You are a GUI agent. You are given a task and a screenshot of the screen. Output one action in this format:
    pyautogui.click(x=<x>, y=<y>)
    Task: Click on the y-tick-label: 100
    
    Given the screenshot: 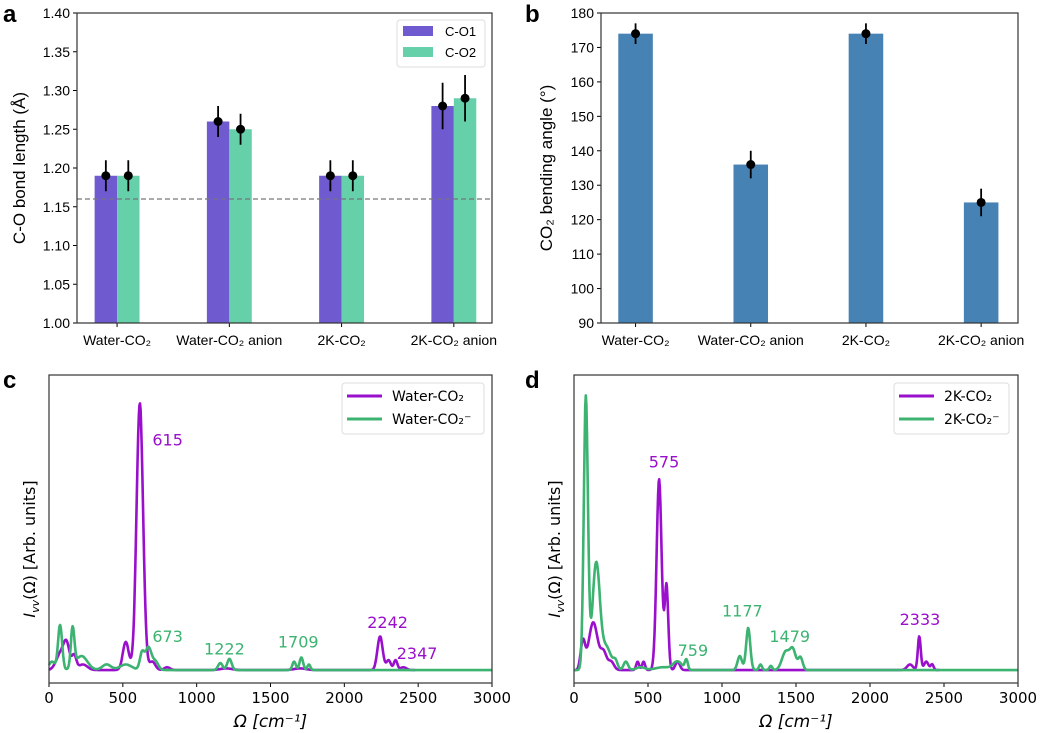 What is the action you would take?
    pyautogui.click(x=583, y=289)
    